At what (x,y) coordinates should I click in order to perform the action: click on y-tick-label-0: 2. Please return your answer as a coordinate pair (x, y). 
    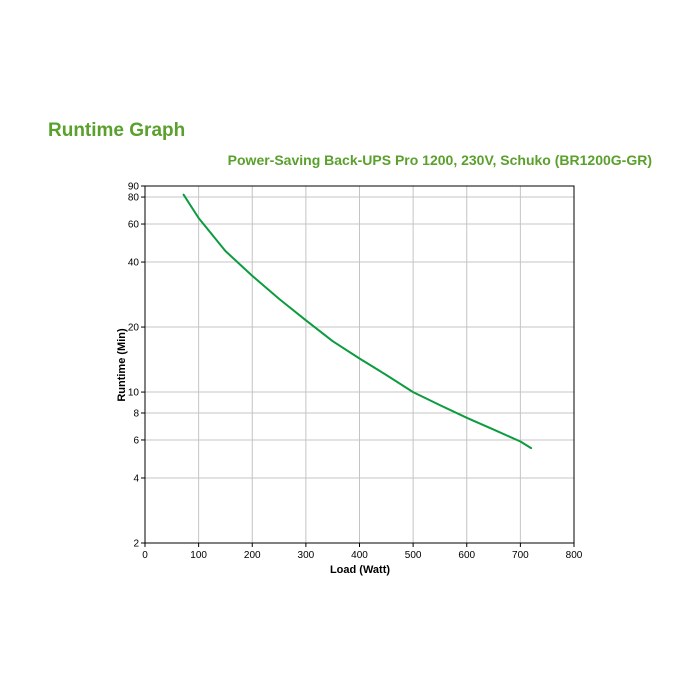
    Looking at the image, I should click on (136, 544).